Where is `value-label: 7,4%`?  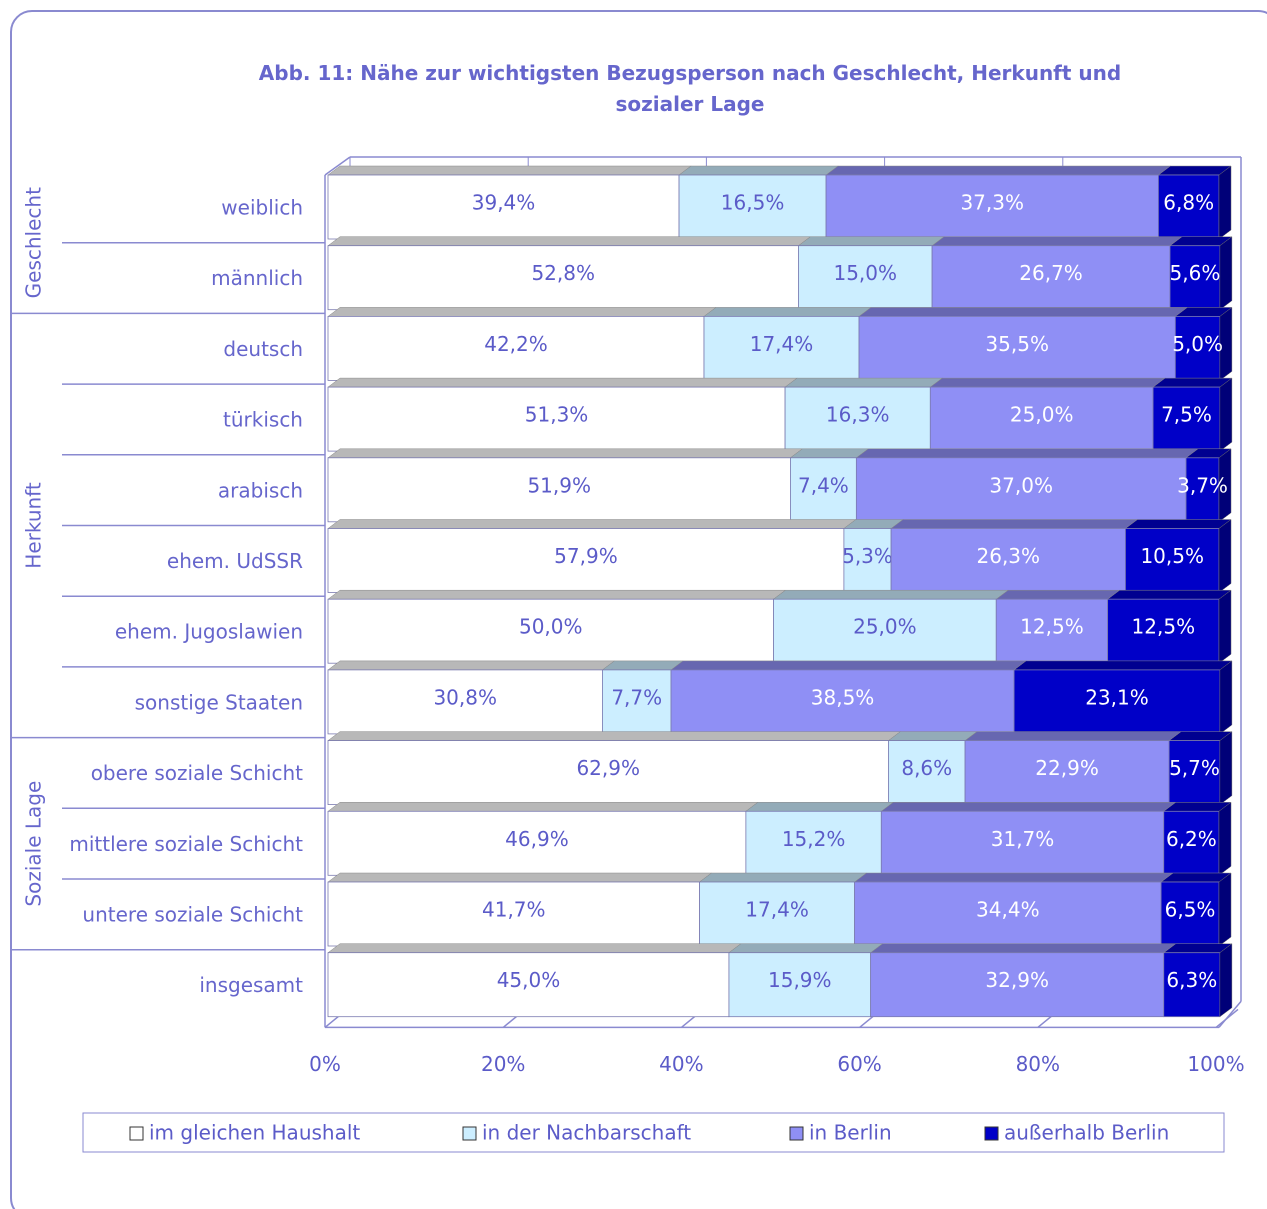
value-label: 7,4% is located at coordinates (823, 485).